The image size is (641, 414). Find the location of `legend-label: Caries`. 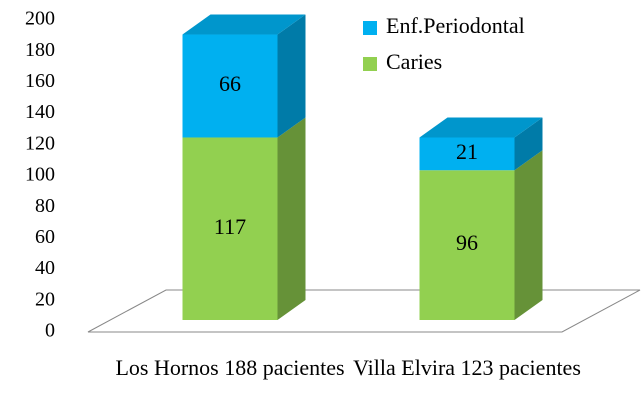

legend-label: Caries is located at coordinates (414, 61).